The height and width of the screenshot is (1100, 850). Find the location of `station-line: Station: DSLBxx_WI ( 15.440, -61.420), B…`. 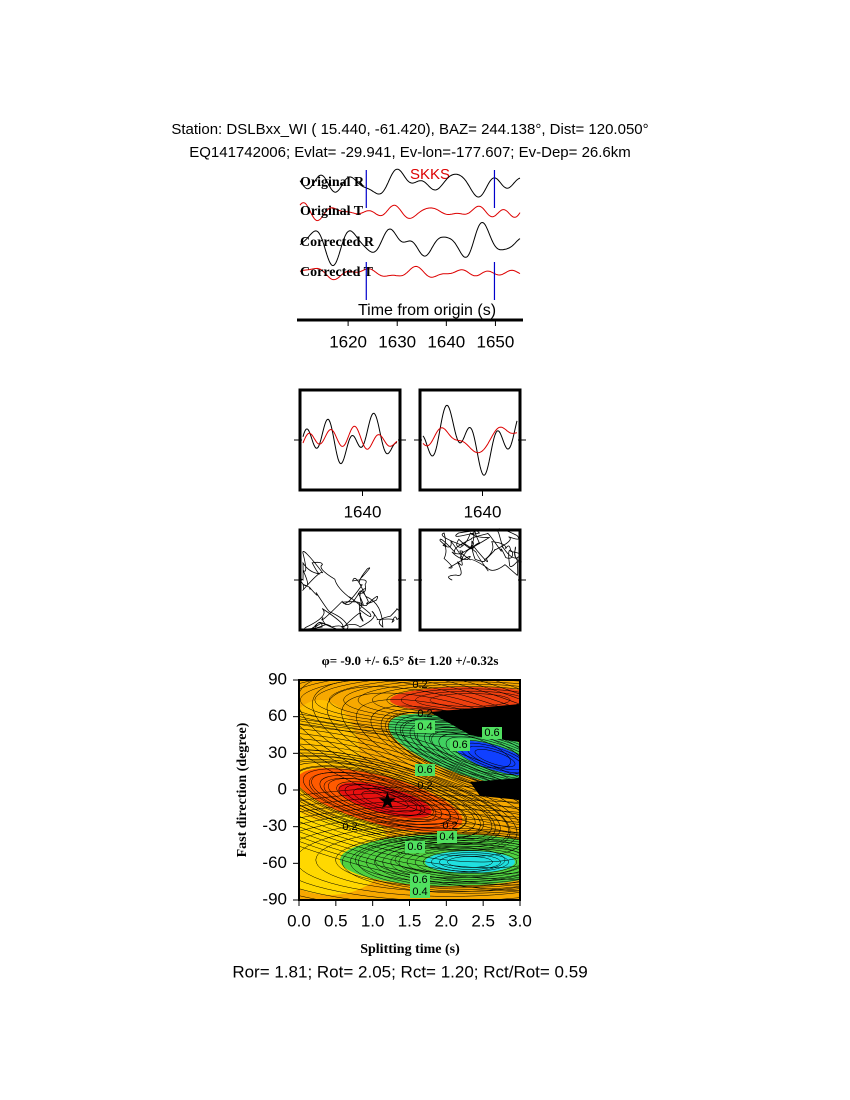

station-line: Station: DSLBxx_WI ( 15.440, -61.420), B… is located at coordinates (409, 129).